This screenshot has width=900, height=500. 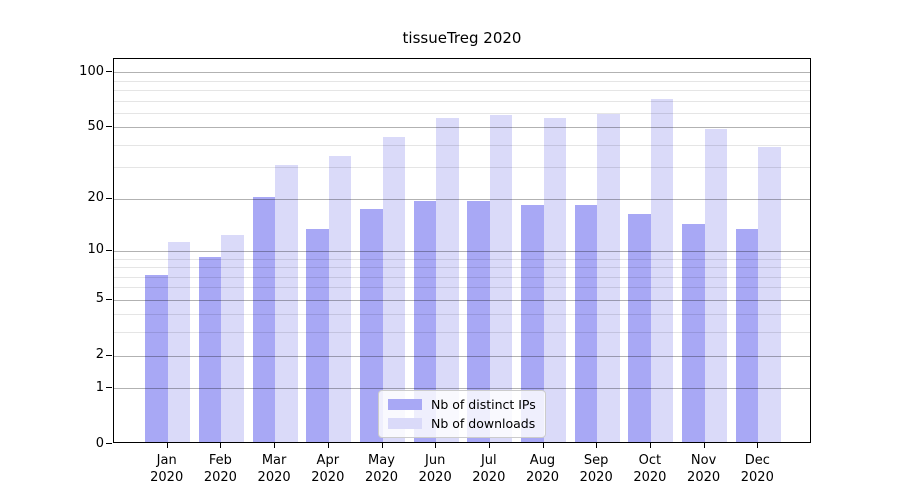 I want to click on bar-downloads-jul, so click(x=501, y=278).